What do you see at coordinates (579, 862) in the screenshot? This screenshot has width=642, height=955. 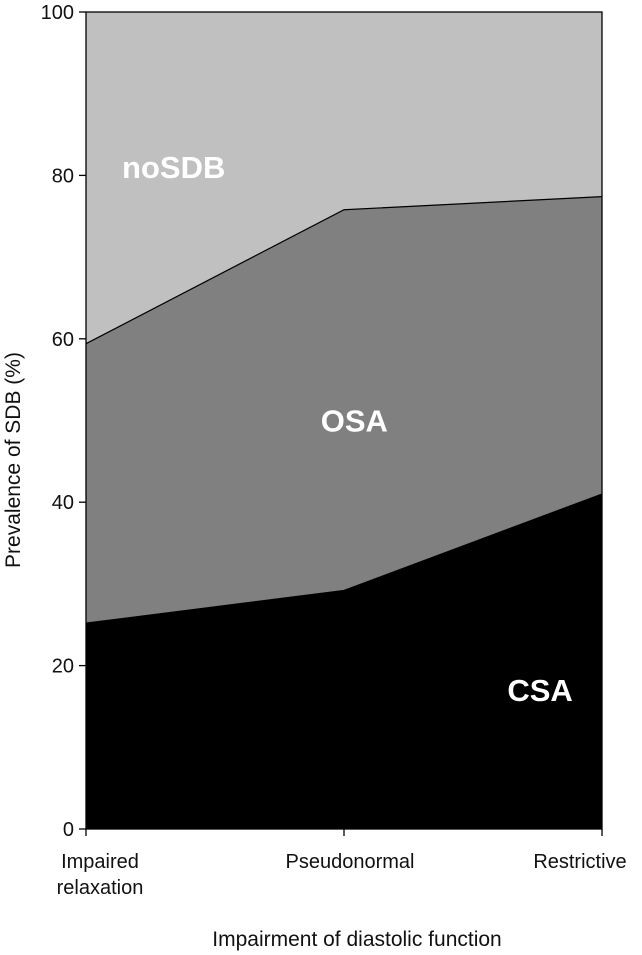 I see `x-tick-label-2: Restrictive` at bounding box center [579, 862].